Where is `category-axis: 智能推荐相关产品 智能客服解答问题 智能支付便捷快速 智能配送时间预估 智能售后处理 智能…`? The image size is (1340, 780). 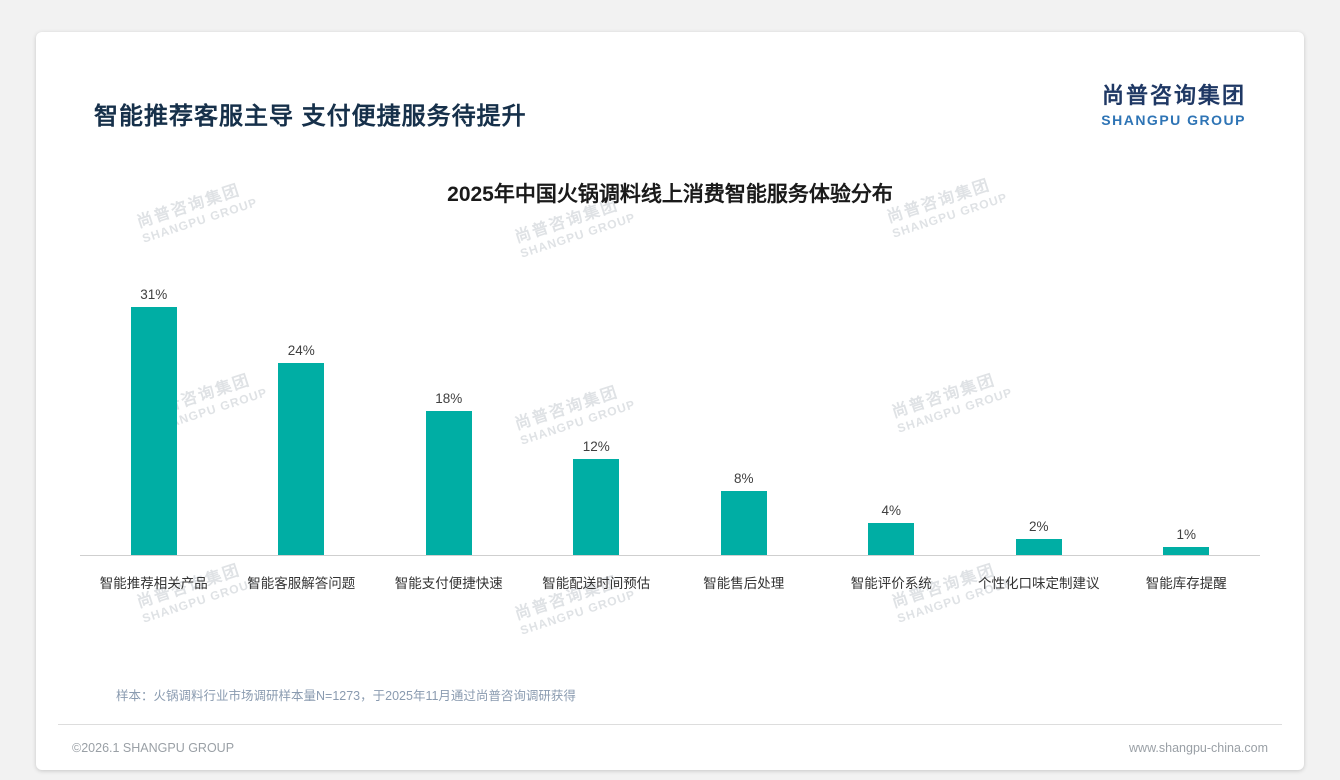
category-axis: 智能推荐相关产品 智能客服解答问题 智能支付便捷快速 智能配送时间预估 智能售后处理 智能… is located at coordinates (670, 574).